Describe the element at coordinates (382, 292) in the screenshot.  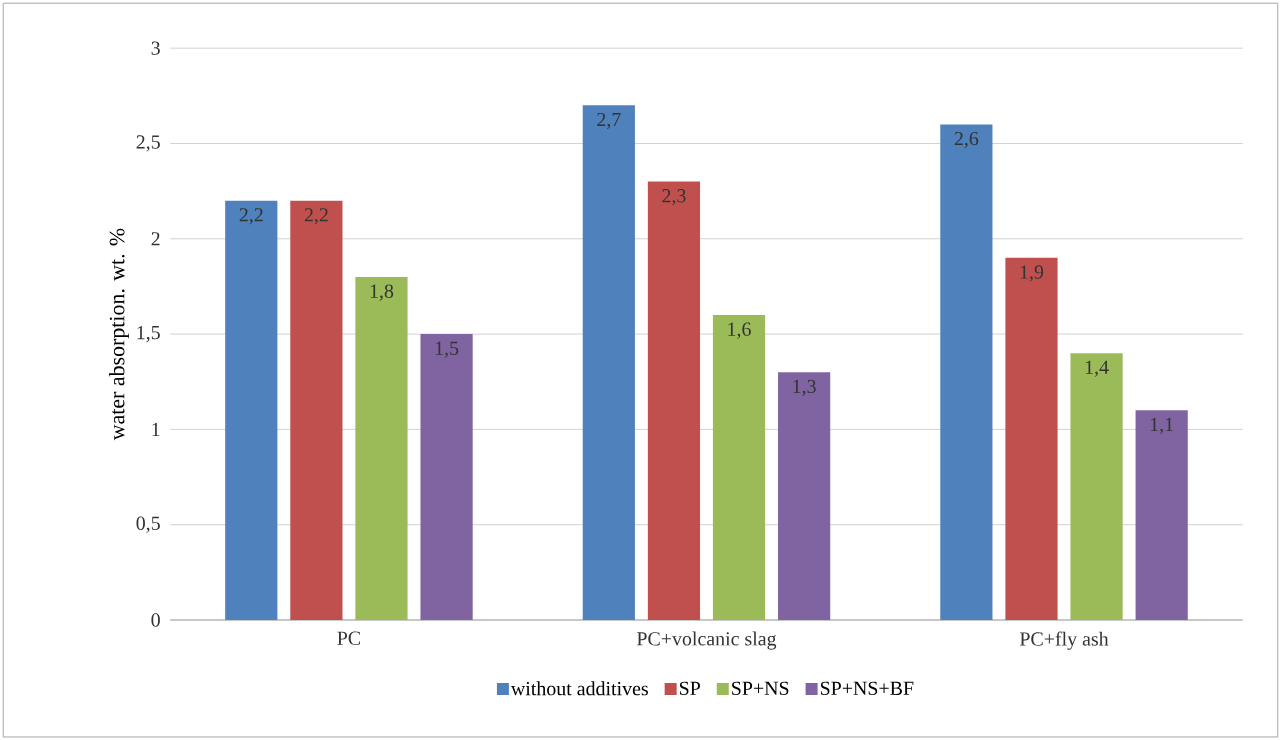
I see `data-label: 1,8` at that location.